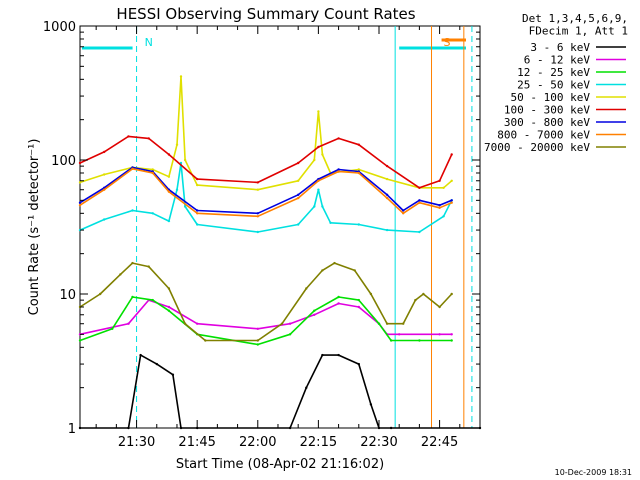 Image resolution: width=640 pixels, height=480 pixels. I want to click on y-tick-label: 10, so click(67, 295).